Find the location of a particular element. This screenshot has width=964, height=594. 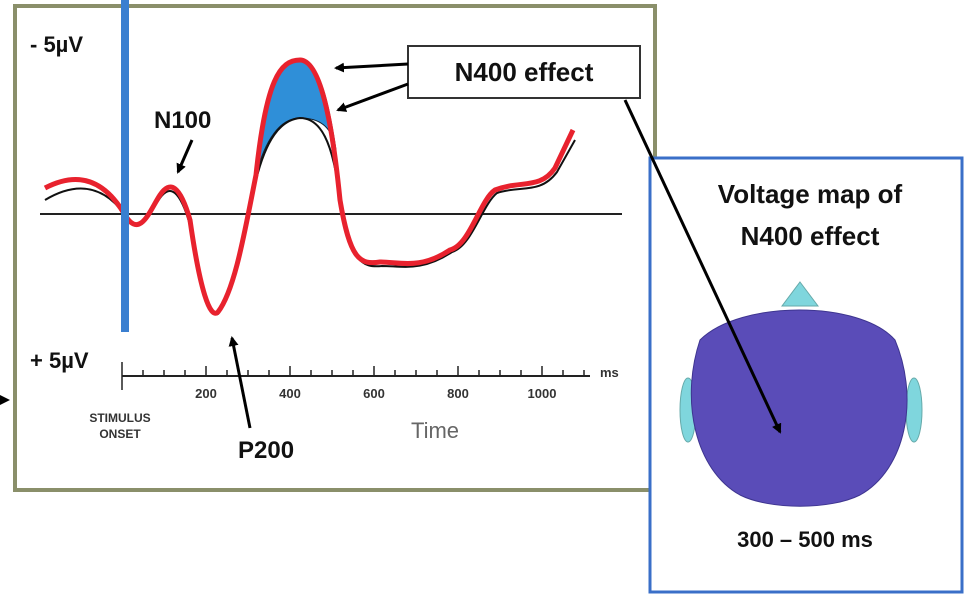

n100-arrow is located at coordinates (185, 156).